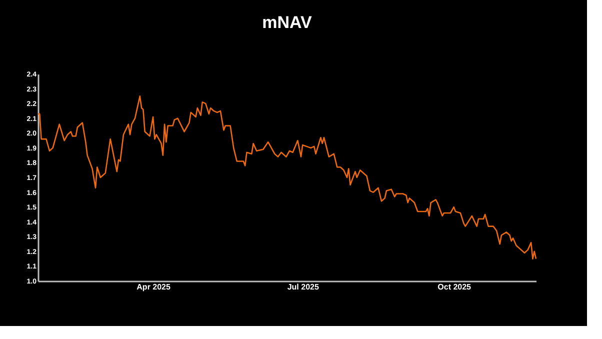  Describe the element at coordinates (303, 287) in the screenshot. I see `x-tick-label: Jul 2025` at that location.